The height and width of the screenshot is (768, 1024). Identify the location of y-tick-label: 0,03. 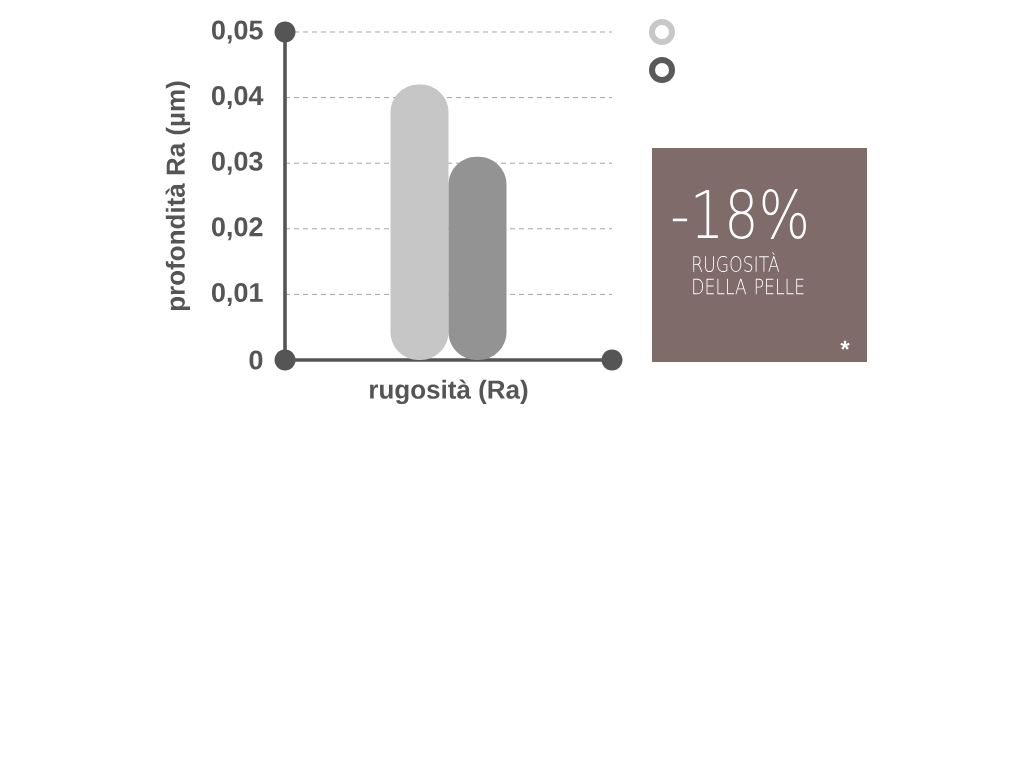
(237, 163).